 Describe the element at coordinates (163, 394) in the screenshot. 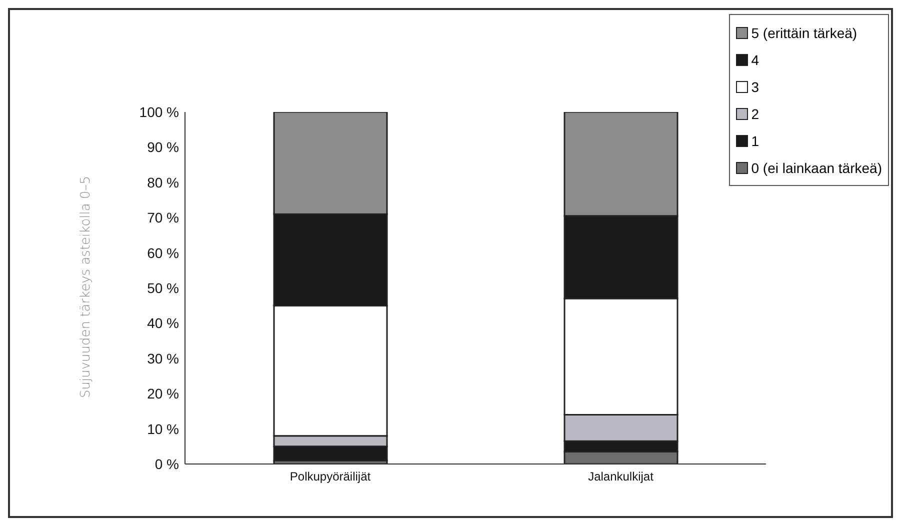

I see `y-tick-label: 20 %` at that location.